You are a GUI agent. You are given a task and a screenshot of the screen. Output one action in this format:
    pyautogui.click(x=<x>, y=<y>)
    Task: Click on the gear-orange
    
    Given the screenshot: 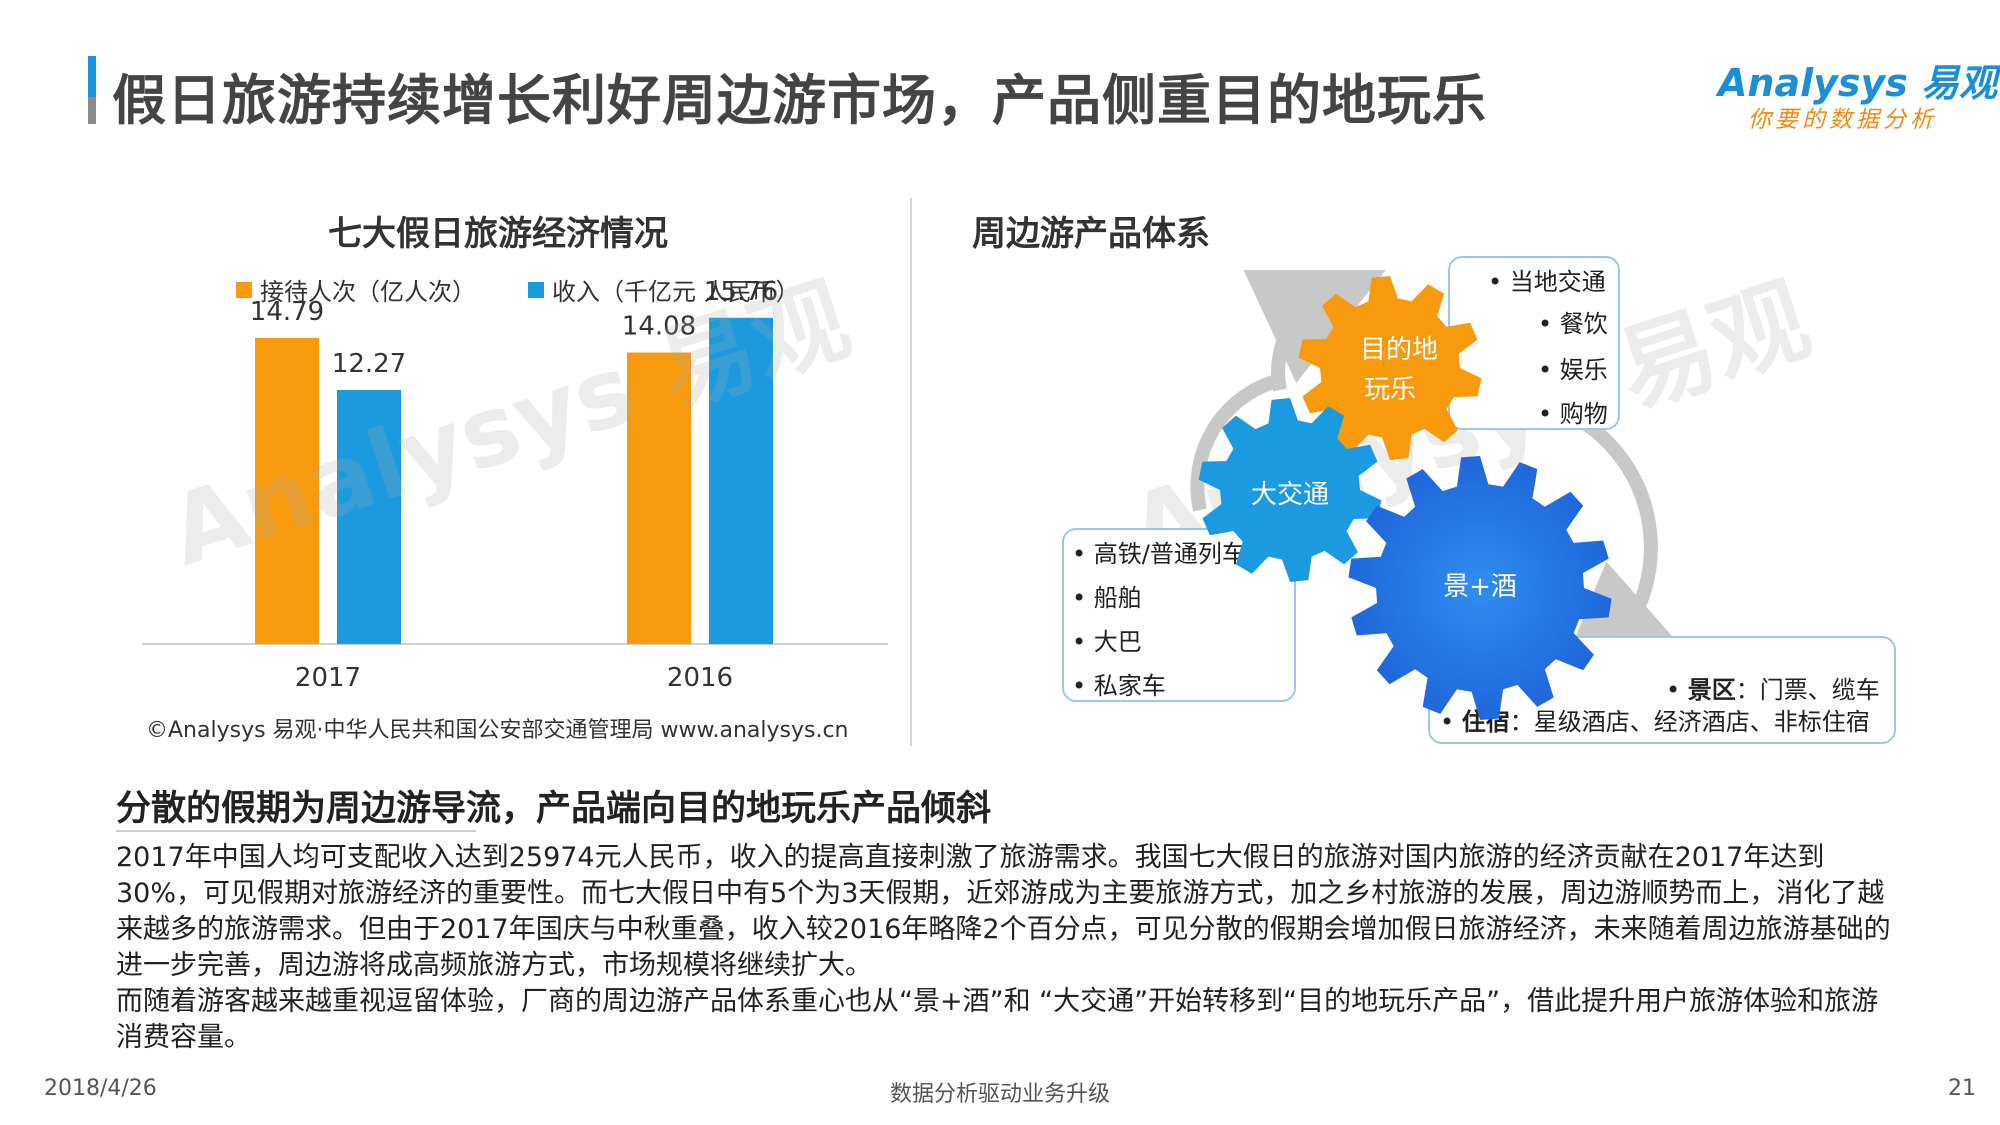 What is the action you would take?
    pyautogui.click(x=1390, y=368)
    